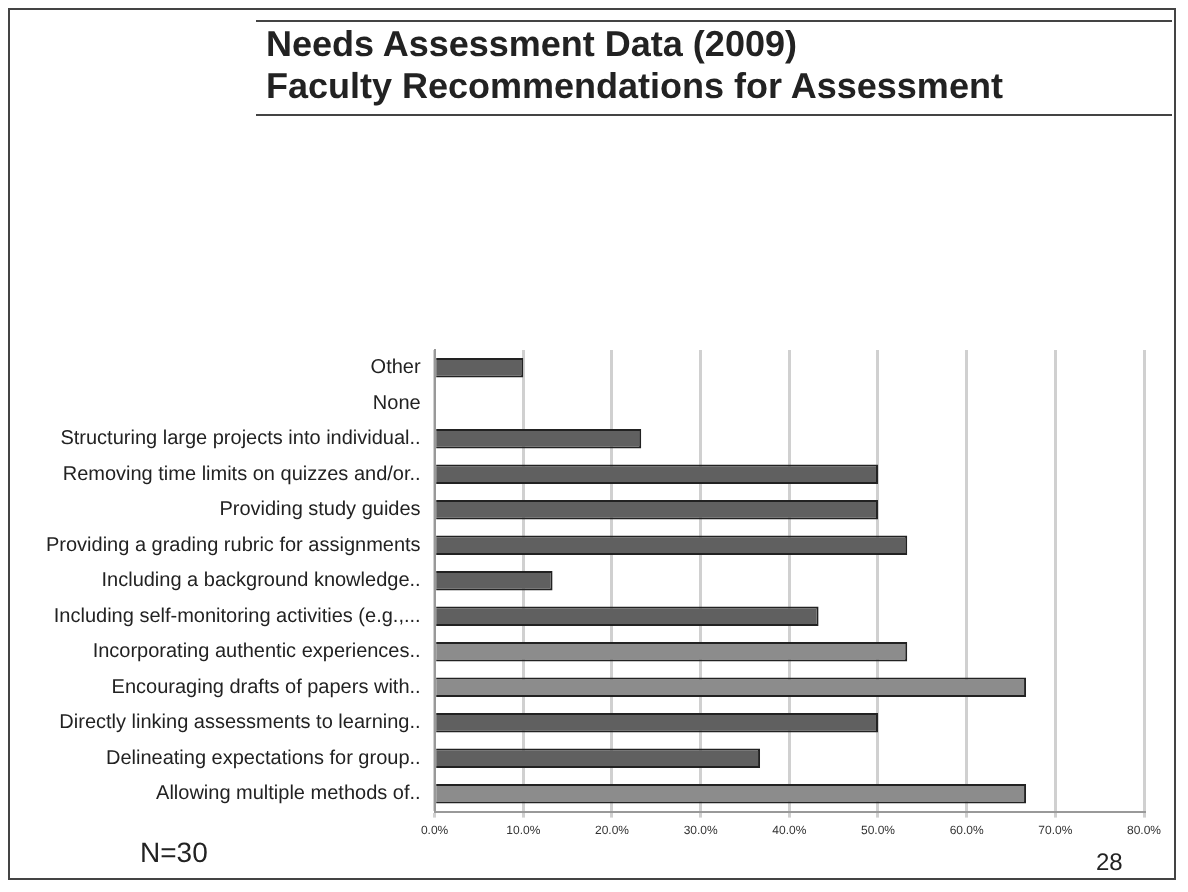 The height and width of the screenshot is (892, 1188). Describe the element at coordinates (288, 794) in the screenshot. I see `y-tick-label: Allowing multiple methods of..` at that location.